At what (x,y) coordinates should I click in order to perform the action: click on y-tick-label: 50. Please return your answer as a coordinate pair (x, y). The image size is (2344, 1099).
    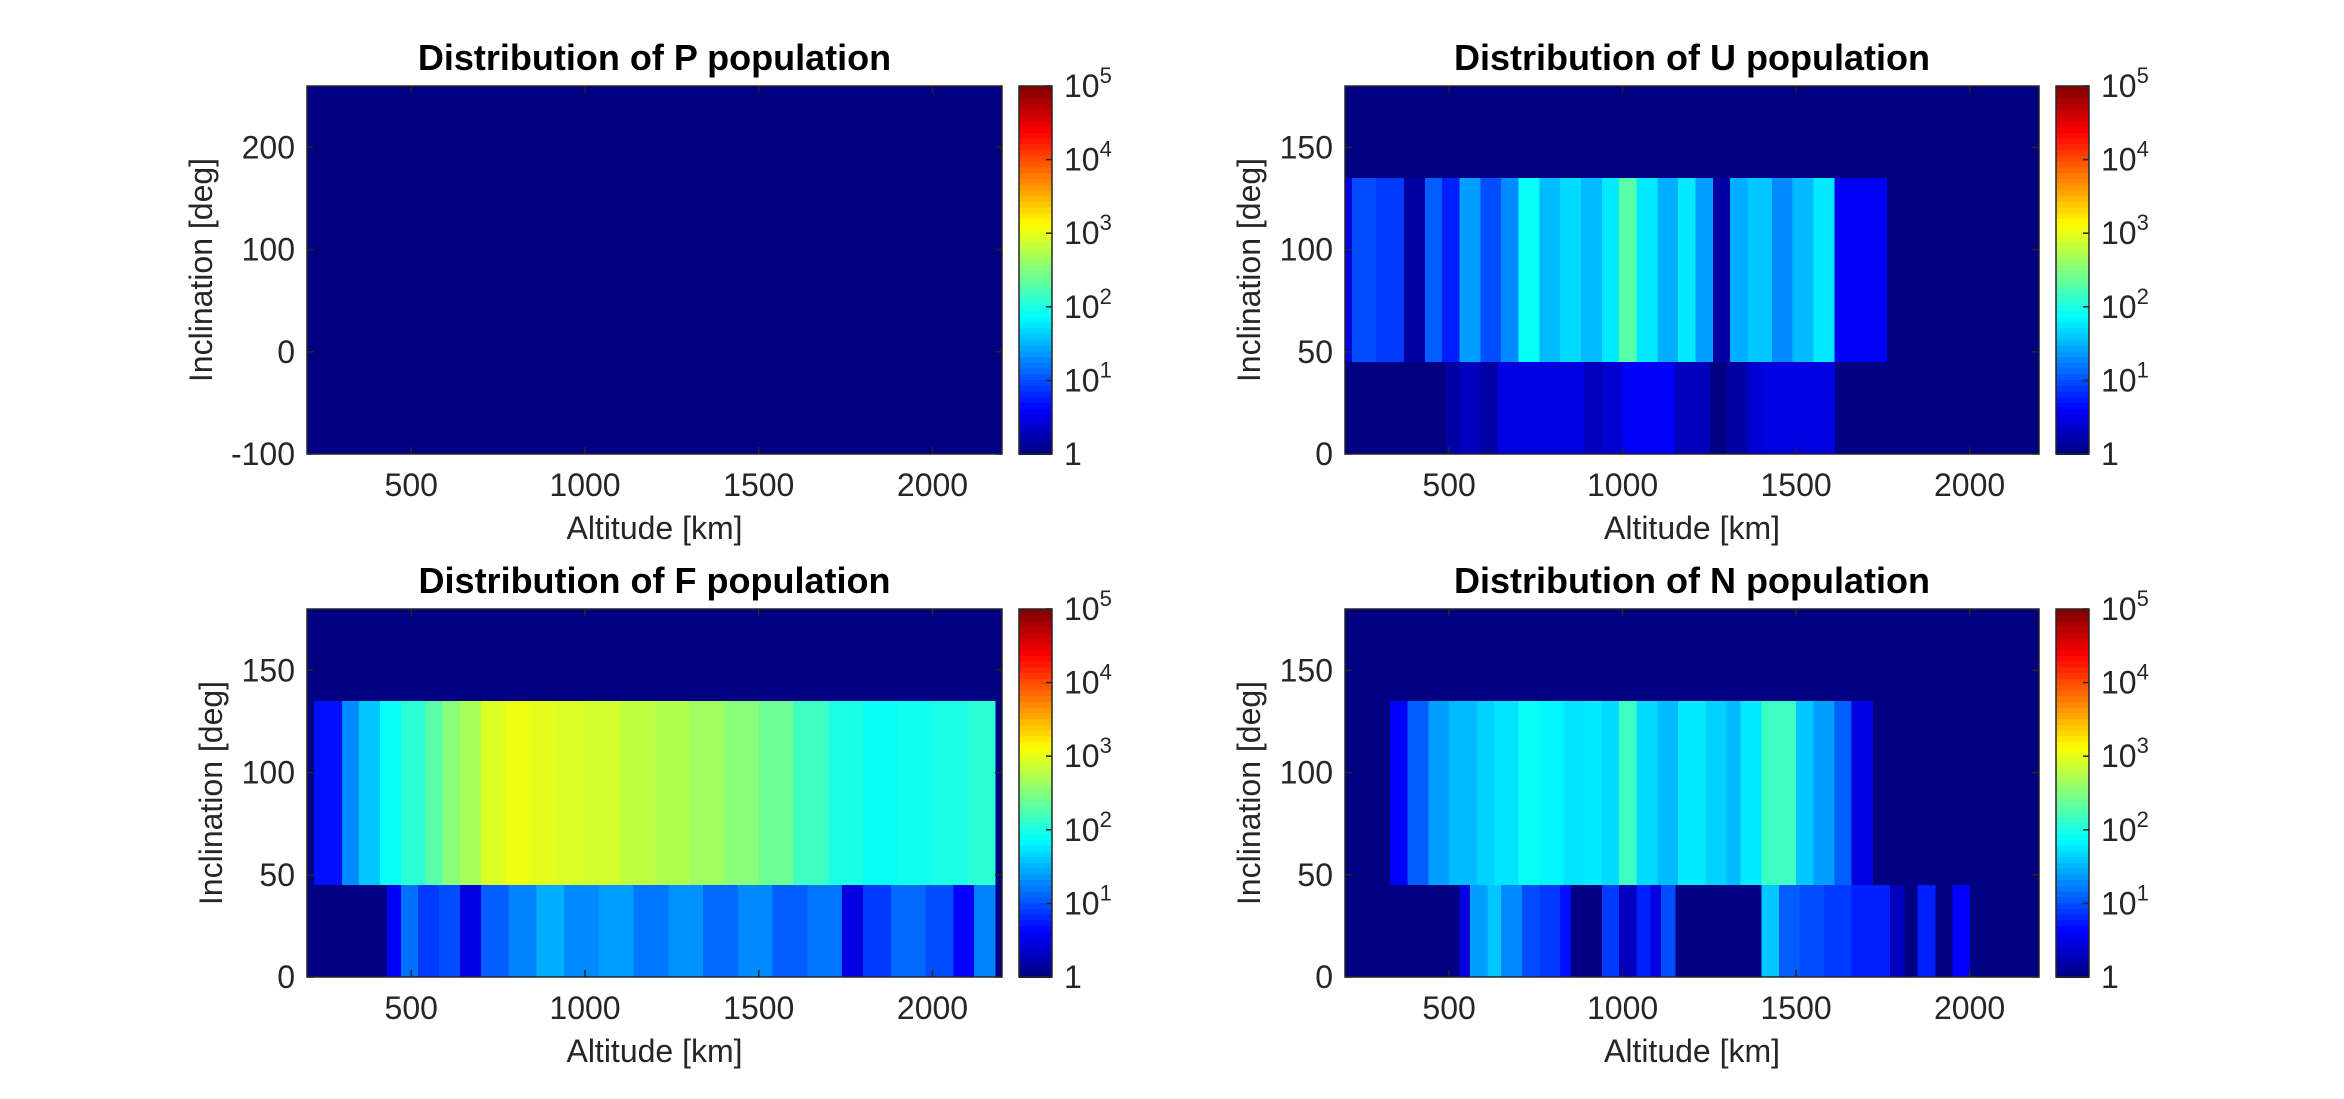
    Looking at the image, I should click on (1315, 875).